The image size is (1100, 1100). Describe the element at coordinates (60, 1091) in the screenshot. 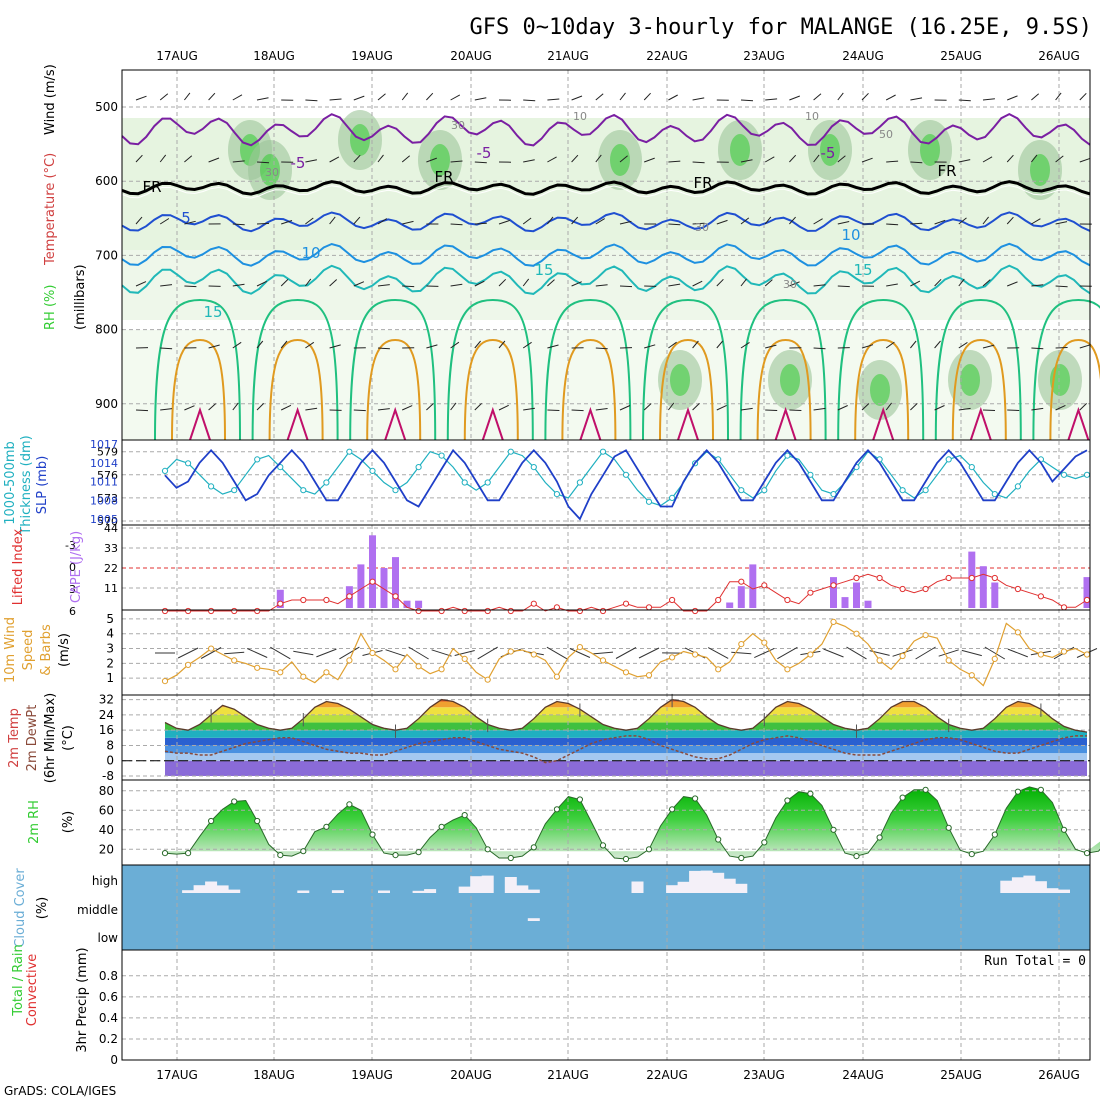

I see `footer-credit: GrADS: COLA/IGES` at that location.